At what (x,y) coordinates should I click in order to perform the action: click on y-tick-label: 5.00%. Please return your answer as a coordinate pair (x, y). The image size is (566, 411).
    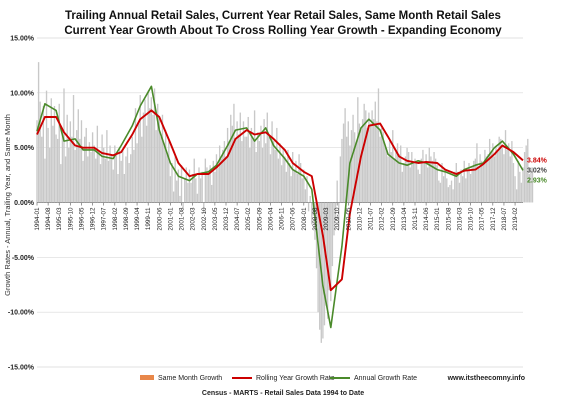
    Looking at the image, I should click on (24, 148).